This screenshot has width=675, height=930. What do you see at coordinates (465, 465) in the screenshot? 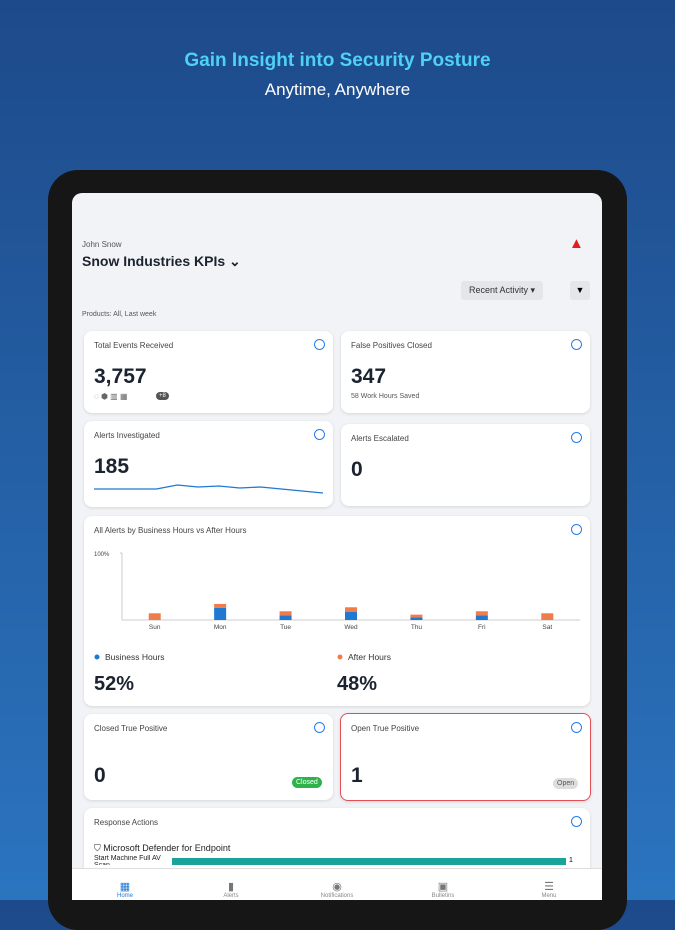
I see `alerts-escalated-card: Alerts Escalated 0` at bounding box center [465, 465].